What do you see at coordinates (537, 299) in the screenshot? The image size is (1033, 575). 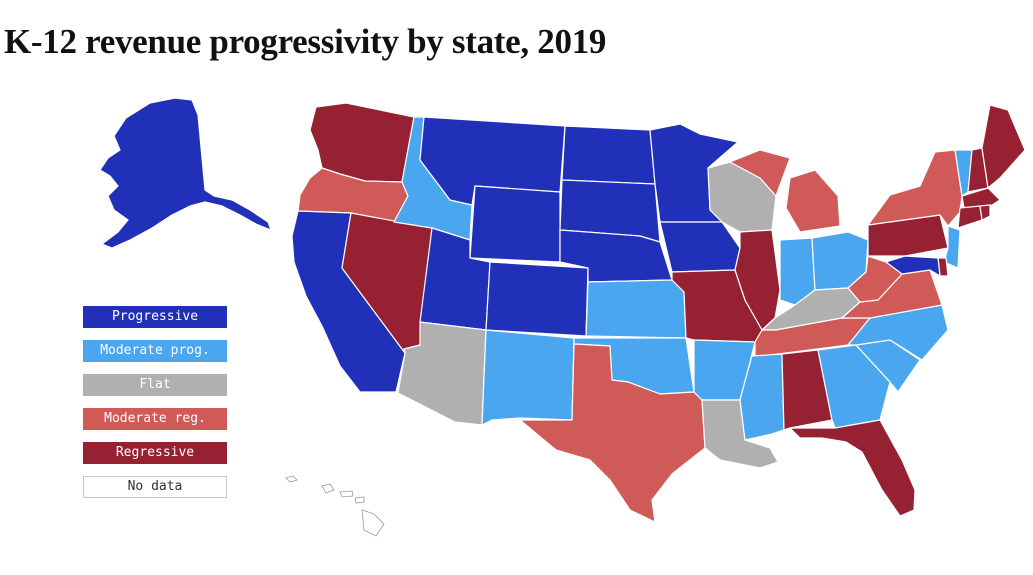 I see `state-CO` at bounding box center [537, 299].